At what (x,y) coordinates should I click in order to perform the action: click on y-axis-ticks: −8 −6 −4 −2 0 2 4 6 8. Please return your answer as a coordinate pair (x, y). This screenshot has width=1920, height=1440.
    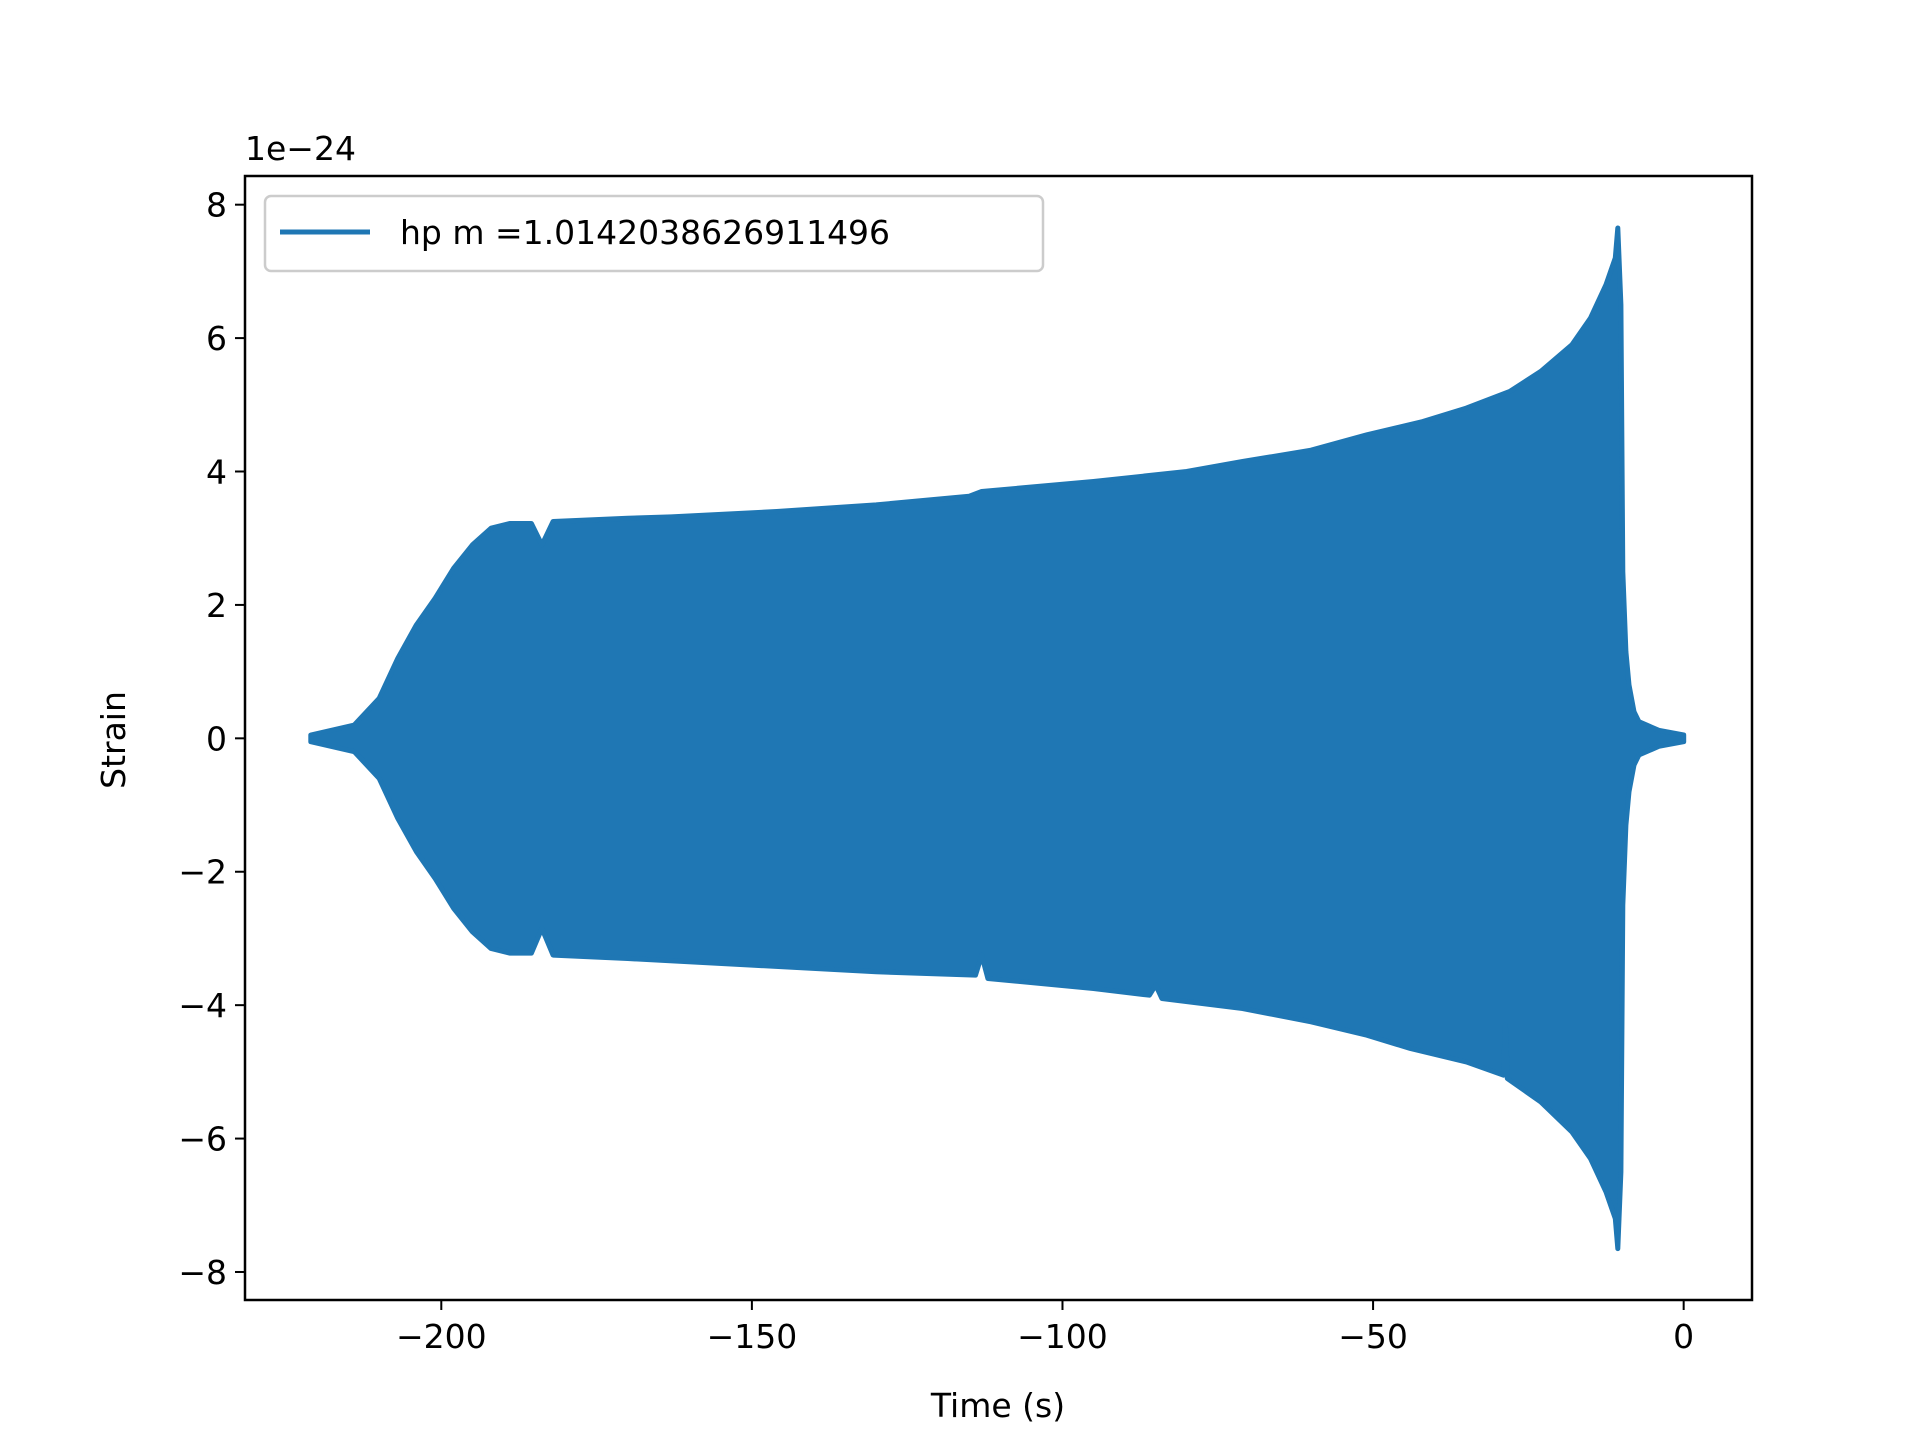
    Looking at the image, I should click on (211, 739).